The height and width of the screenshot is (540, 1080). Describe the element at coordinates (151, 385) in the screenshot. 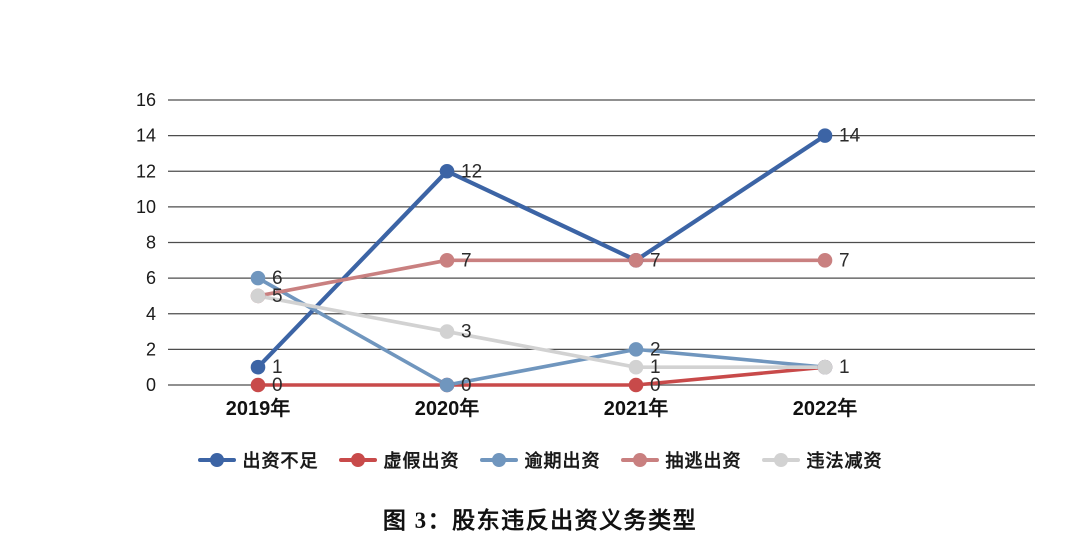

I see `y-tick-label-0: 0` at that location.